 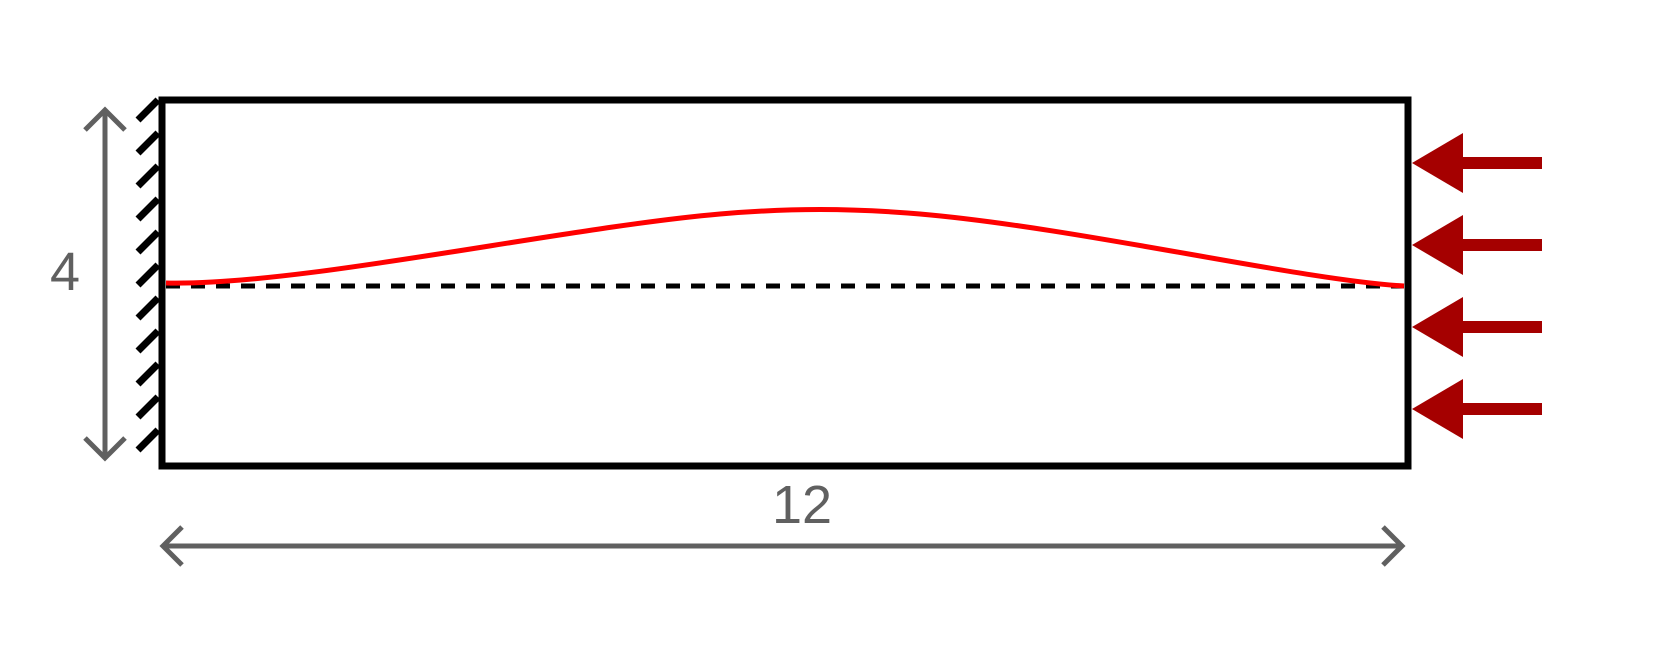 I want to click on width-arrowhead-right, so click(x=1393, y=546).